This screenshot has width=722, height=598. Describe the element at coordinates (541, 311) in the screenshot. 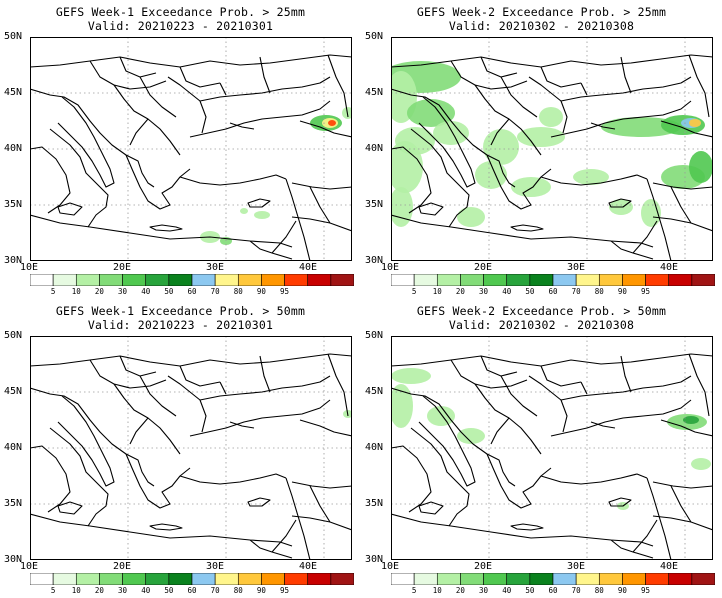

I see `panel-title: GEFS Week-2 Exceedance Prob. > 50mm` at that location.